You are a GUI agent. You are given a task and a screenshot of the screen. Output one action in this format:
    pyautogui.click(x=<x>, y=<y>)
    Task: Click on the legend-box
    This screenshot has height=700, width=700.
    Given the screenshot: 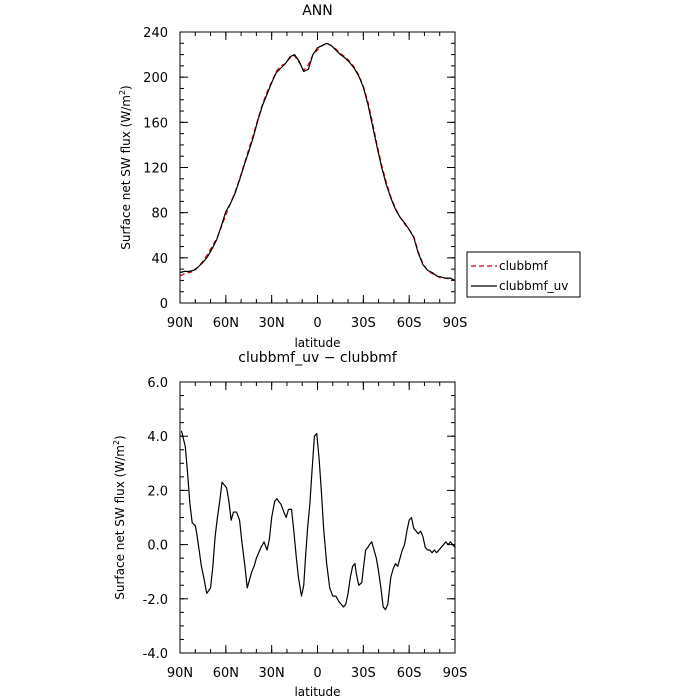 What is the action you would take?
    pyautogui.click(x=523, y=274)
    